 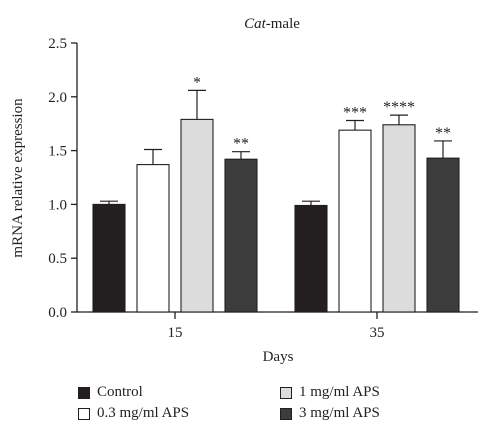 I want to click on legend-item-0-3-aps: 0.3 mg/ml APS, so click(x=133, y=413).